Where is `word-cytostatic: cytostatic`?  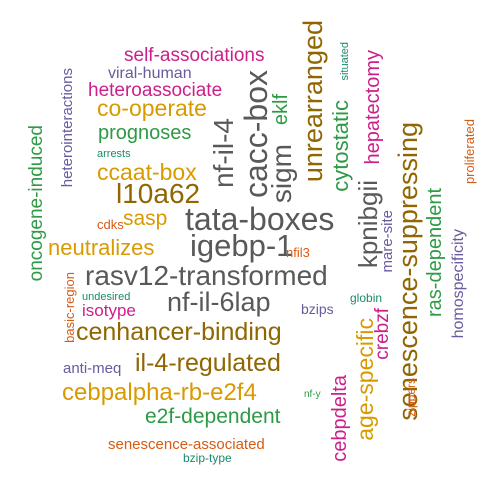
word-cytostatic: cytostatic is located at coordinates (340, 146).